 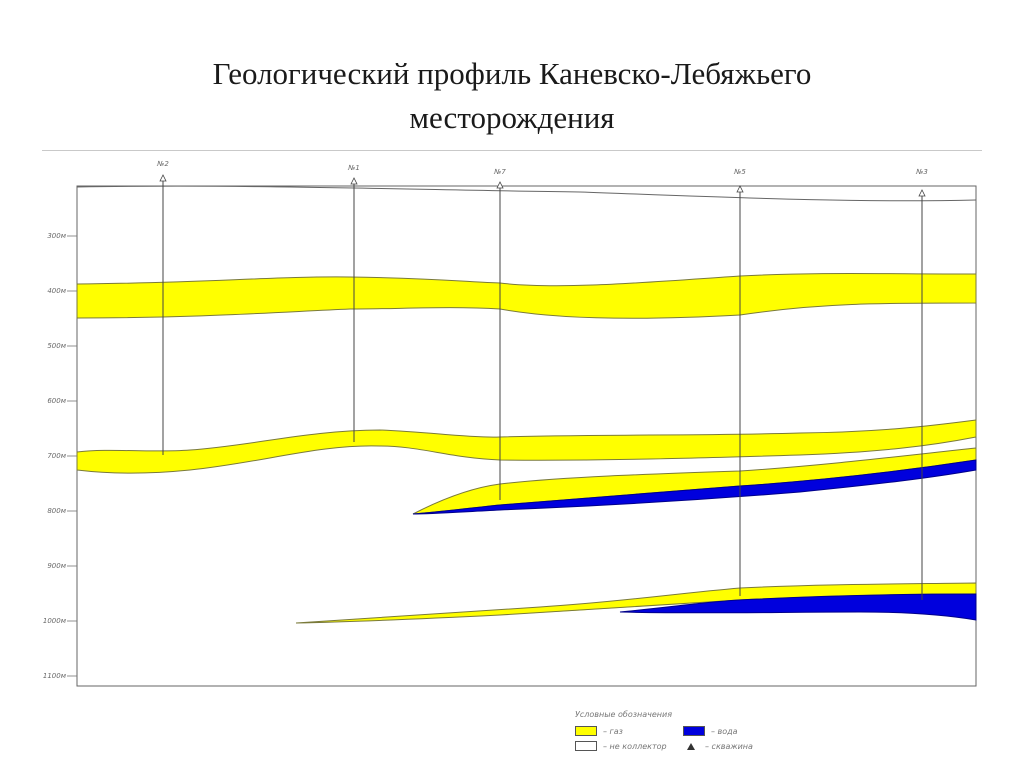 What do you see at coordinates (798, 607) in the screenshot?
I see `water-lens-lower` at bounding box center [798, 607].